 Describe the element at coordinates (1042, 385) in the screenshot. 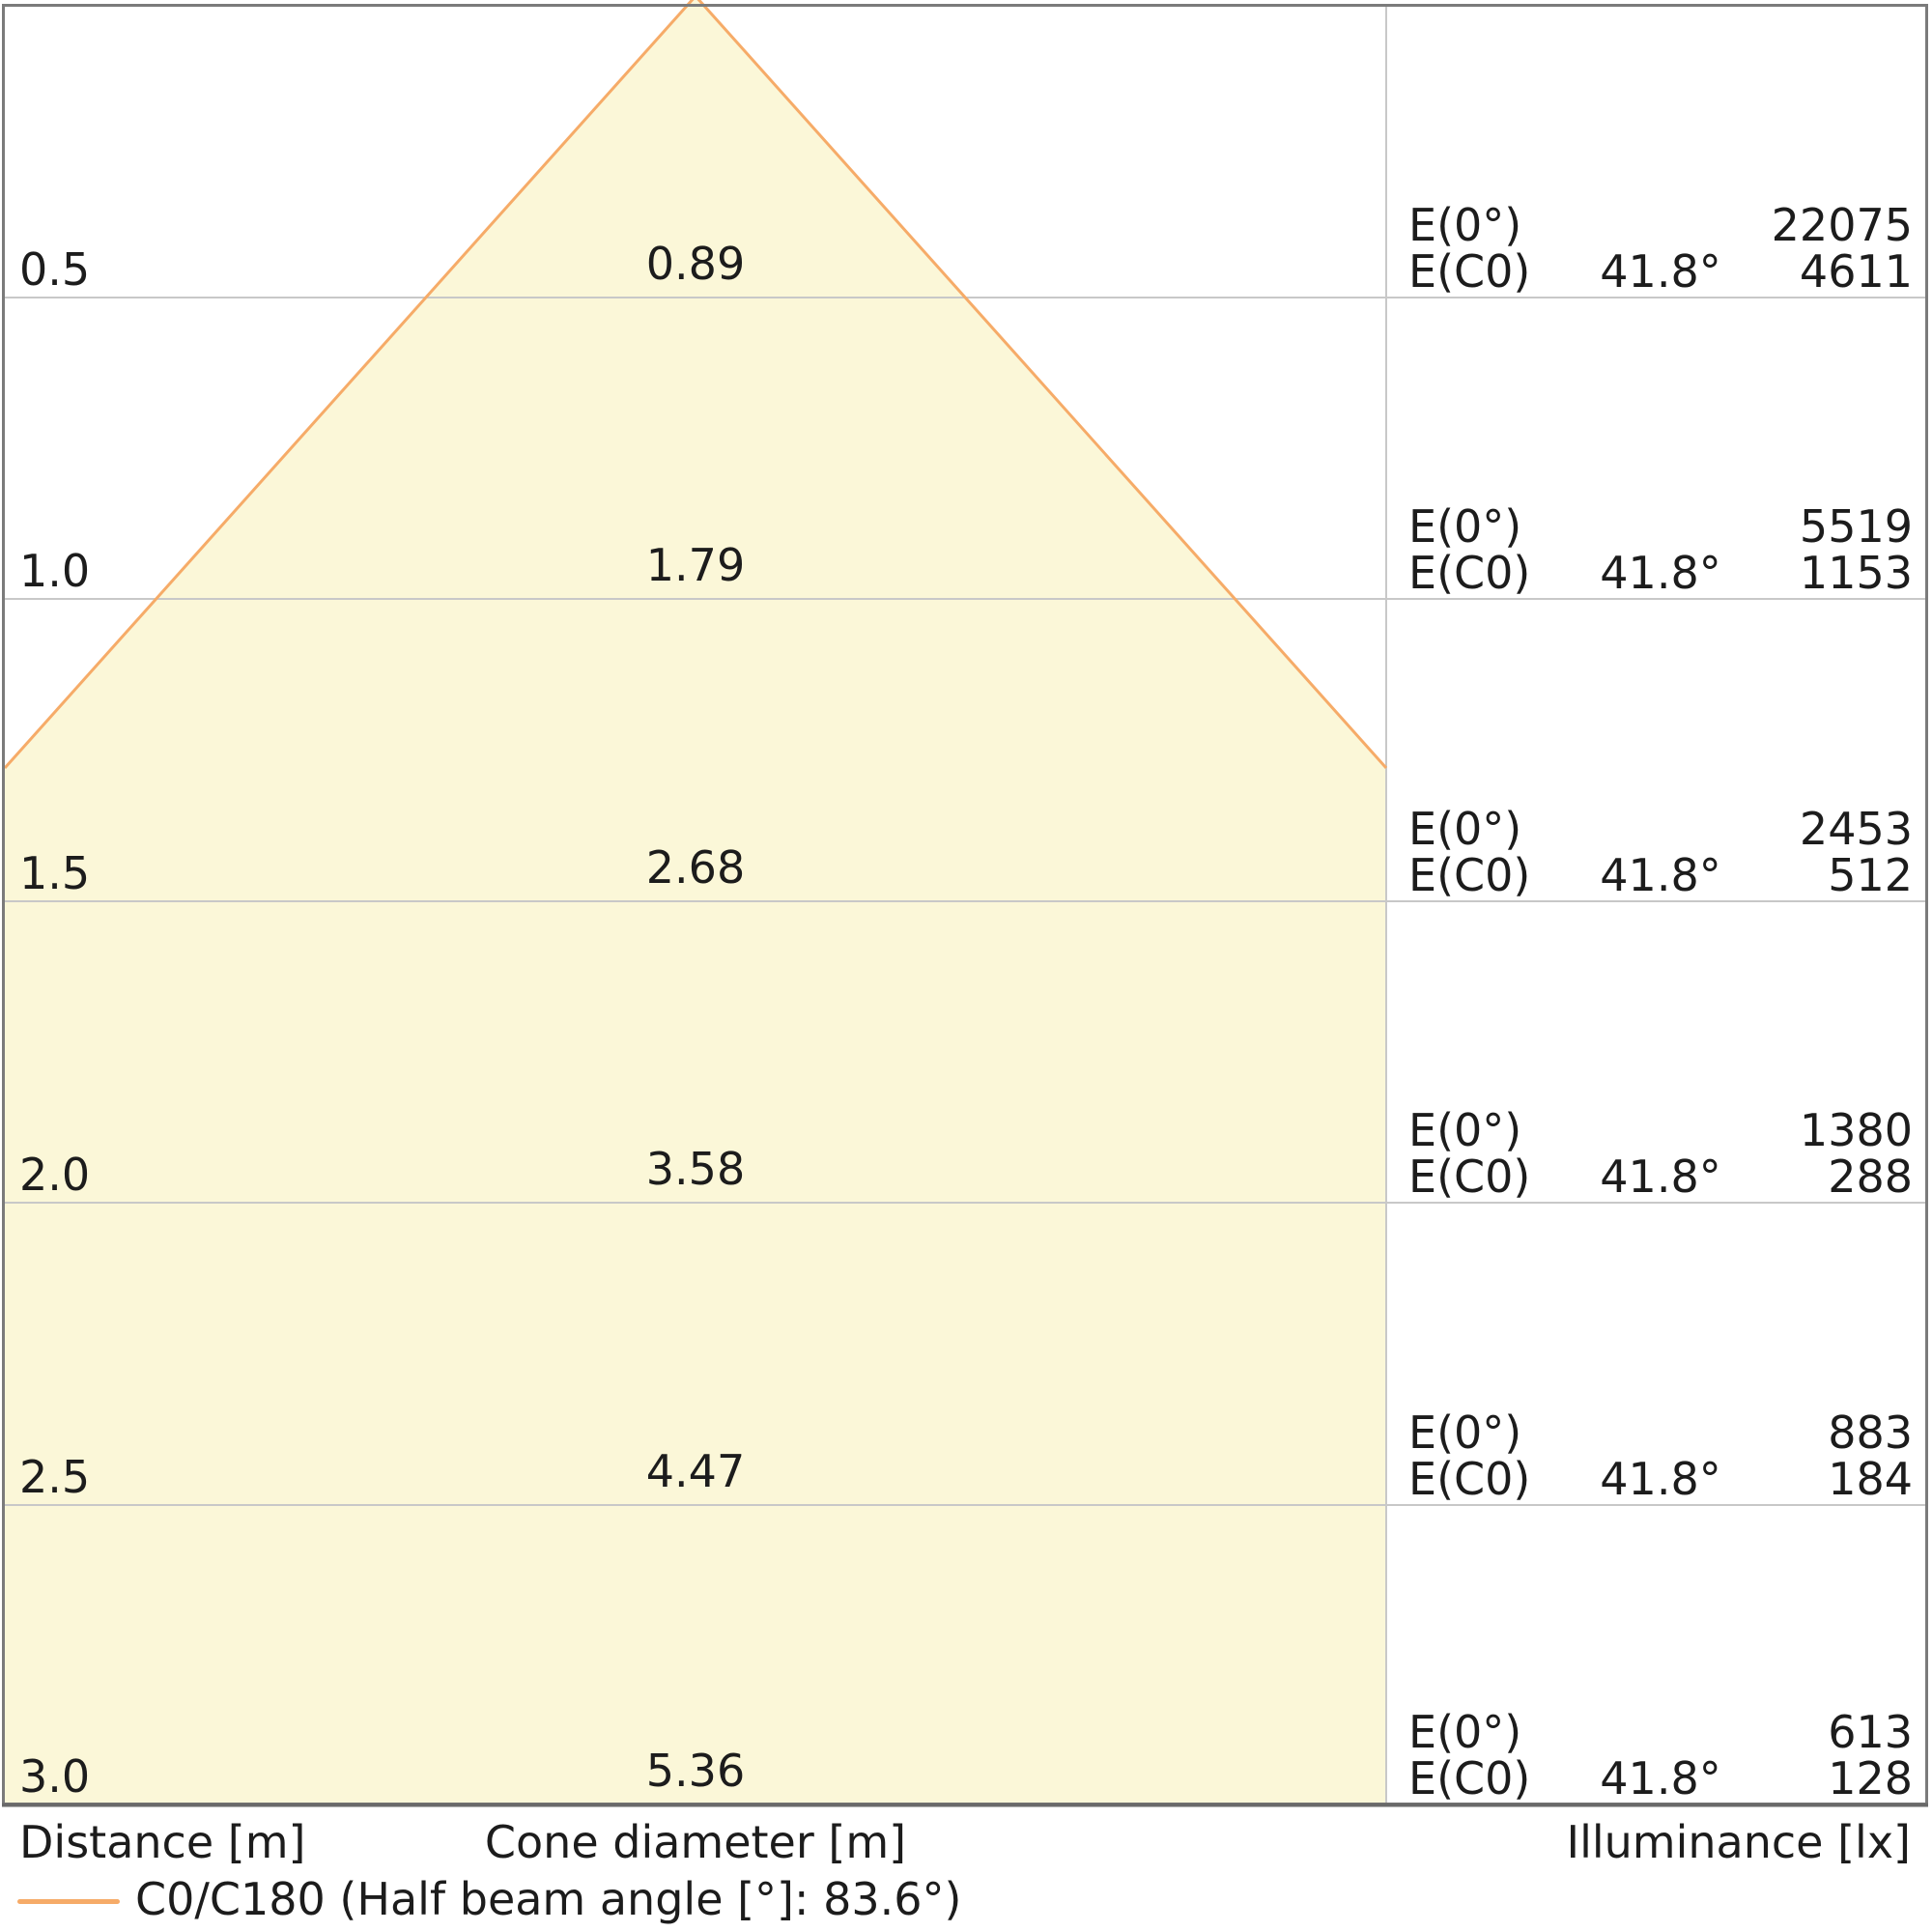

I see `cone-edge-right` at that location.